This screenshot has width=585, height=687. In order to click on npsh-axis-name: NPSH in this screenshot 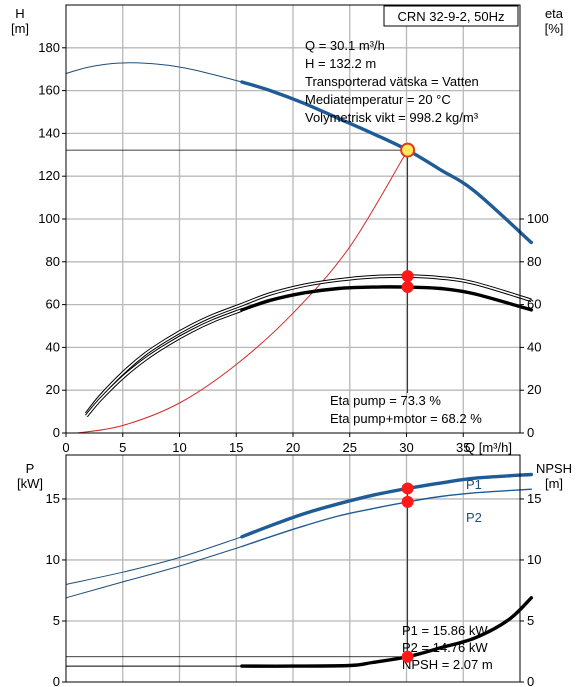, I will do `click(554, 468)`.